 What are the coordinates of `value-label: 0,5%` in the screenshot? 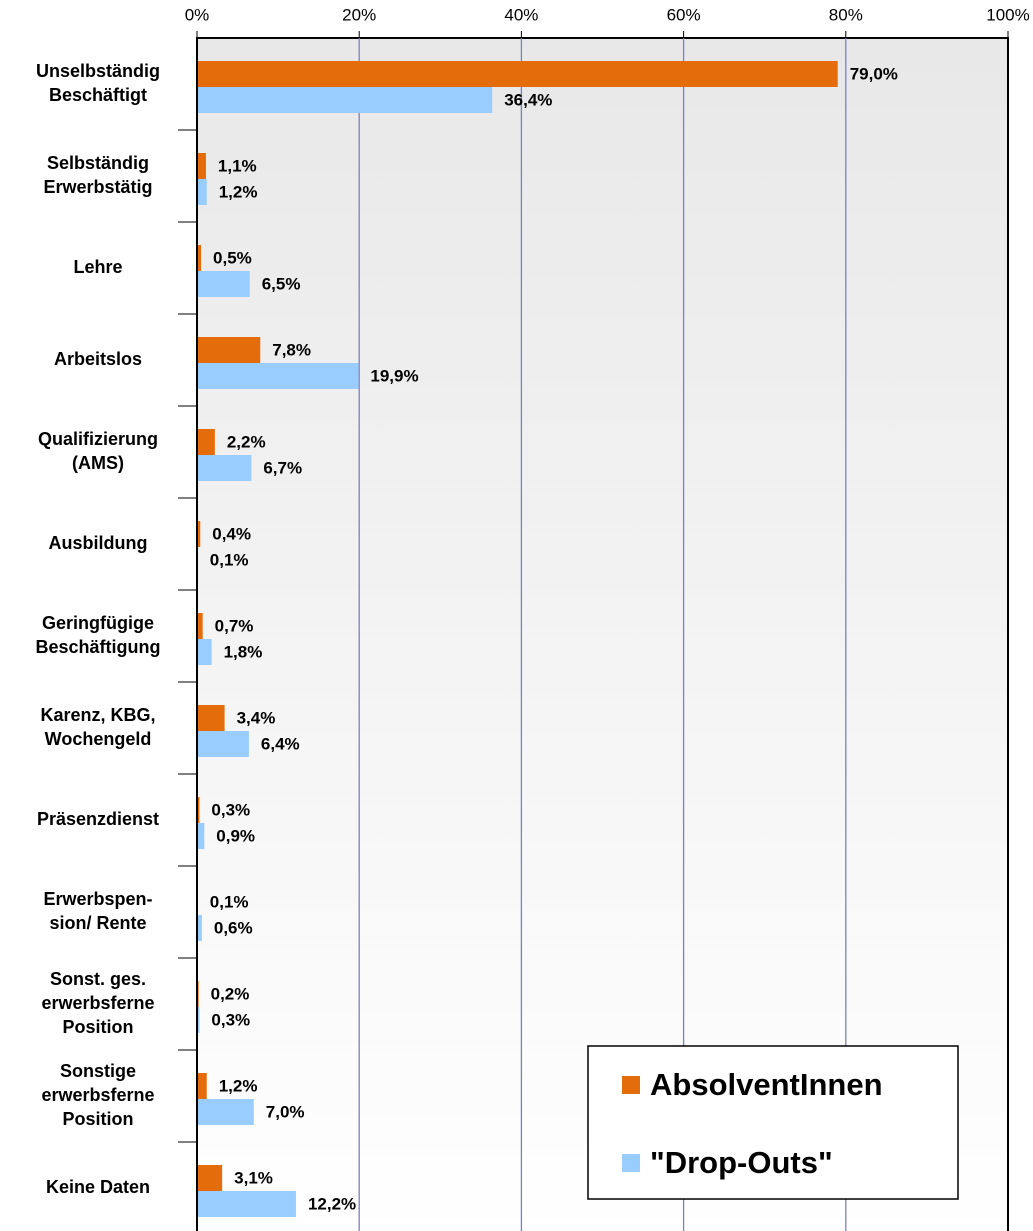 It's located at (232, 257).